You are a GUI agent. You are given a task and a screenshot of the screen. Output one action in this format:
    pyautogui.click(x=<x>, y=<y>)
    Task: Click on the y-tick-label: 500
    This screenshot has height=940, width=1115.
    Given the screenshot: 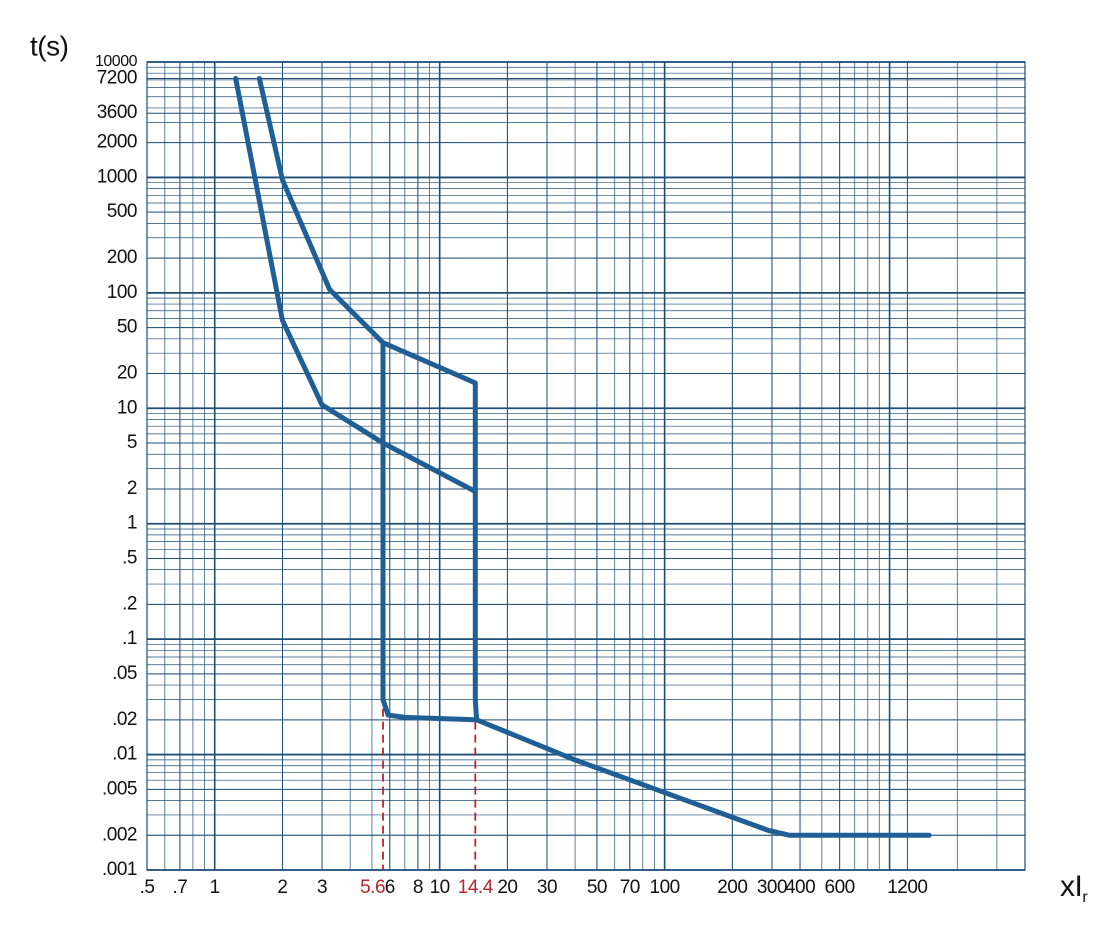 What is the action you would take?
    pyautogui.click(x=122, y=211)
    